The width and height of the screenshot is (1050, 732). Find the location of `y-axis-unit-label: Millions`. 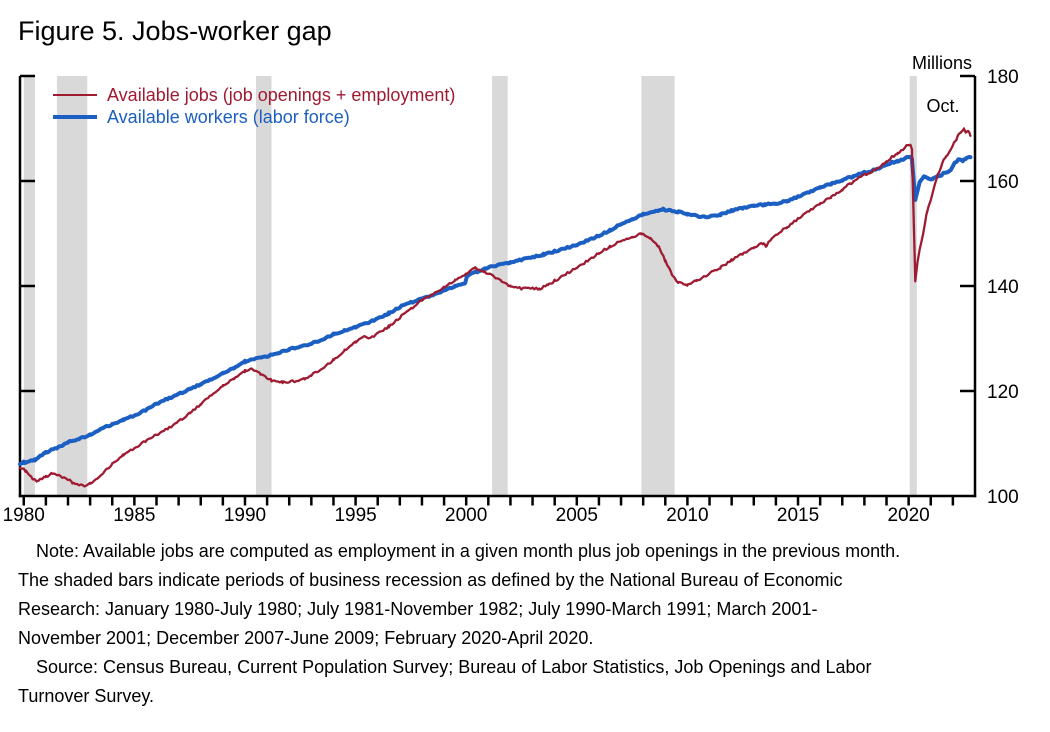

y-axis-unit-label: Millions is located at coordinates (941, 63).